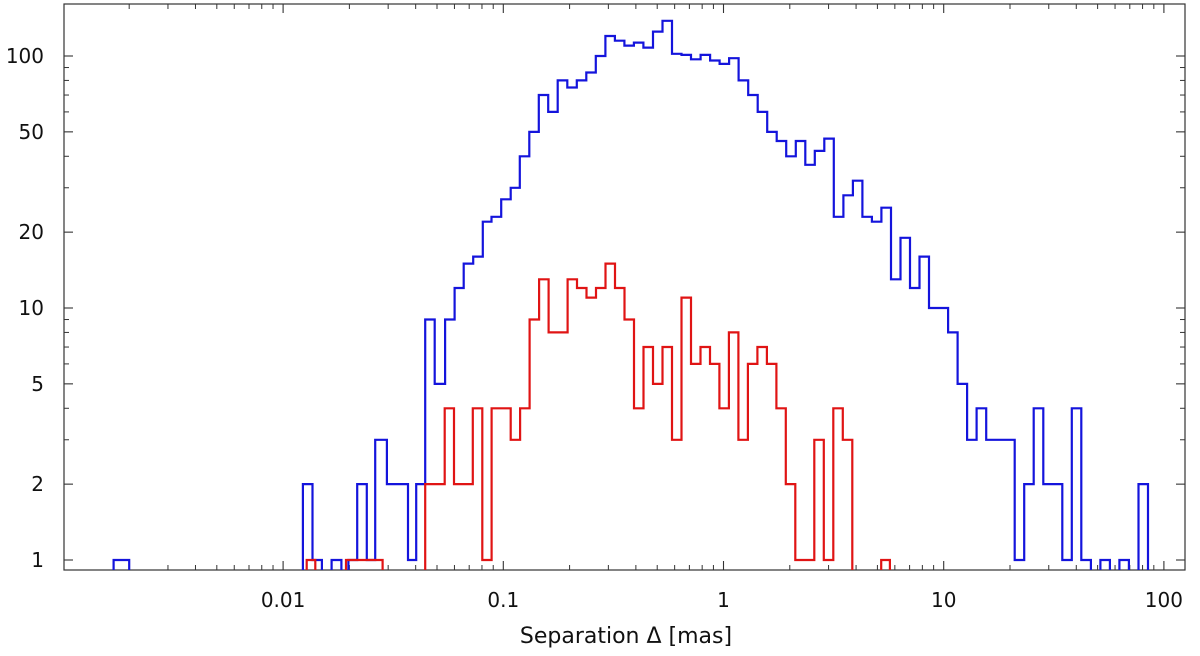  Describe the element at coordinates (626, 636) in the screenshot. I see `x-axis-title: Separation Δ [mas]` at that location.